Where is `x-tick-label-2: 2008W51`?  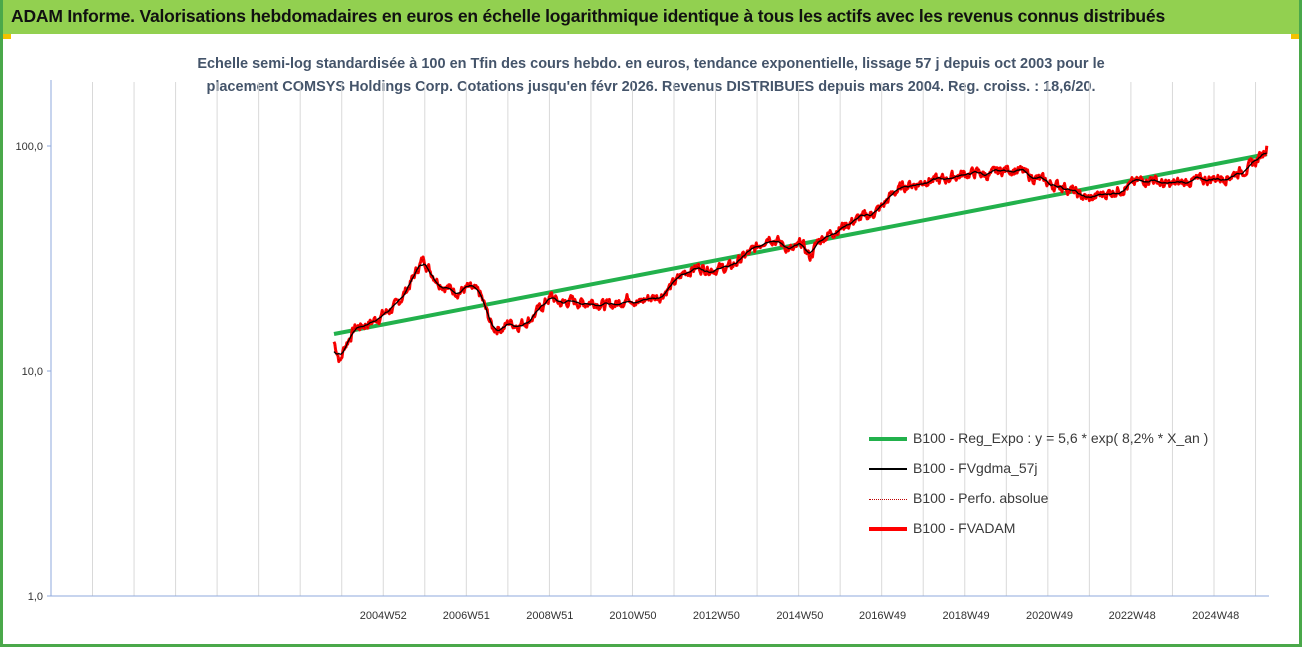
x-tick-label-2: 2008W51 is located at coordinates (549, 616).